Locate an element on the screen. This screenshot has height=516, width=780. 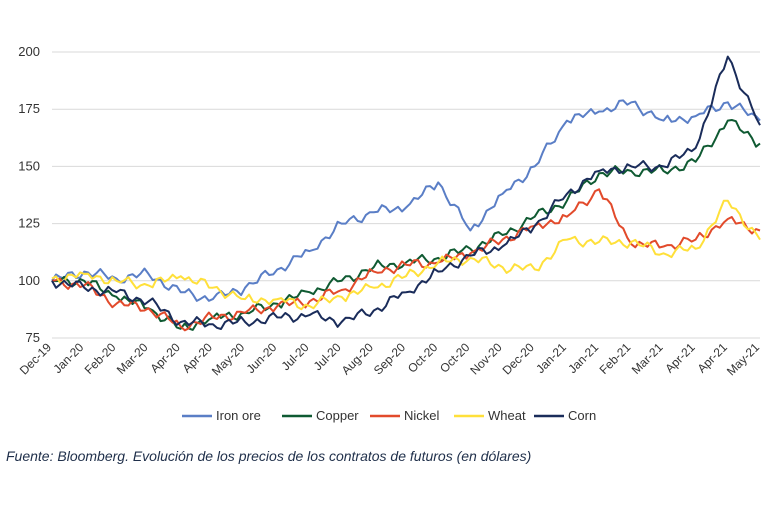
x-tick-label: Sep-20 is located at coordinates (389, 358).